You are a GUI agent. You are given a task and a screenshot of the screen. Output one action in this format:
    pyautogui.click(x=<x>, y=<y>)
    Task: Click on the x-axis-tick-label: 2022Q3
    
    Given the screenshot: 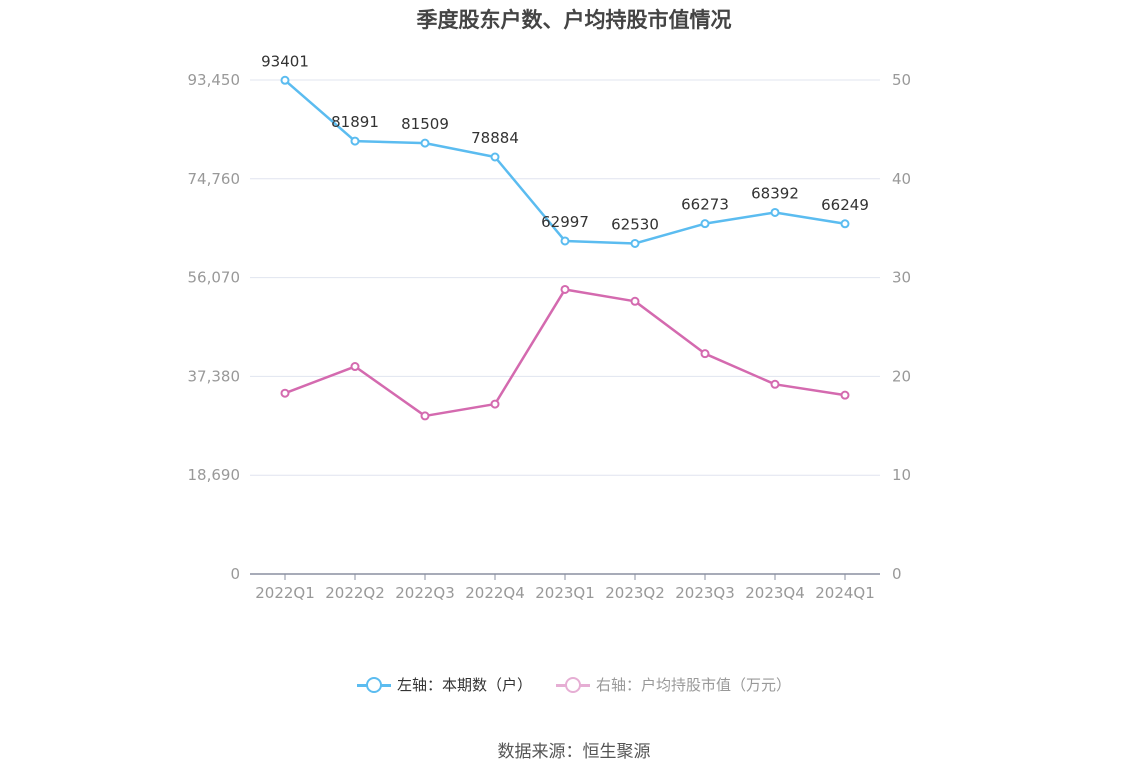 What is the action you would take?
    pyautogui.click(x=425, y=593)
    